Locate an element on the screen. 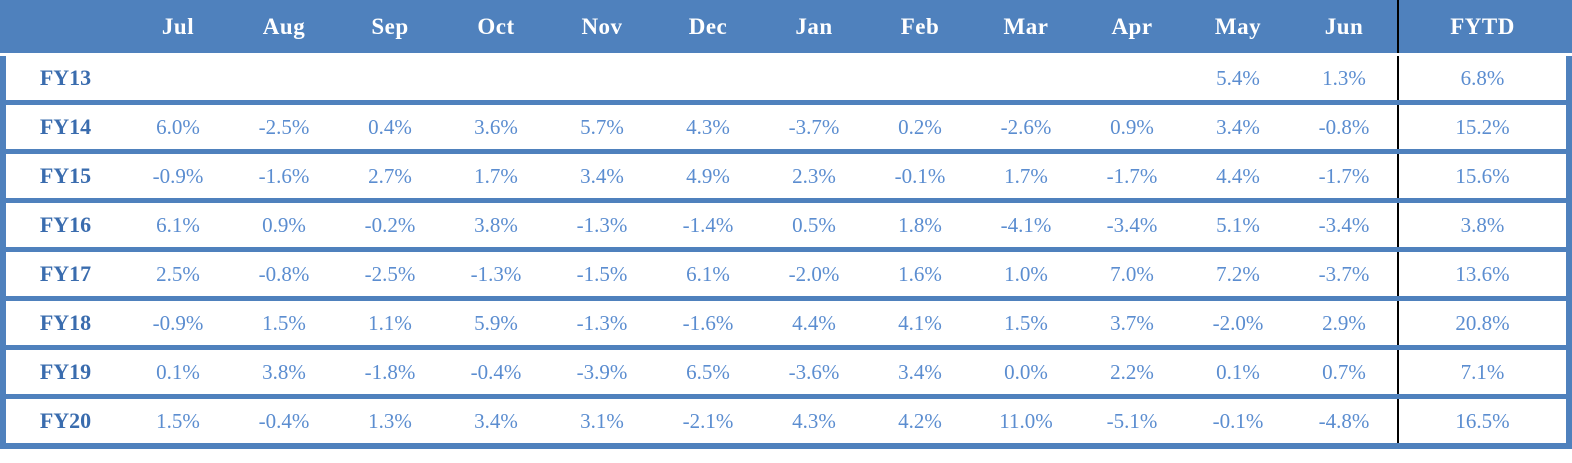 The width and height of the screenshot is (1572, 463). value-cell: 1.5% is located at coordinates (178, 420).